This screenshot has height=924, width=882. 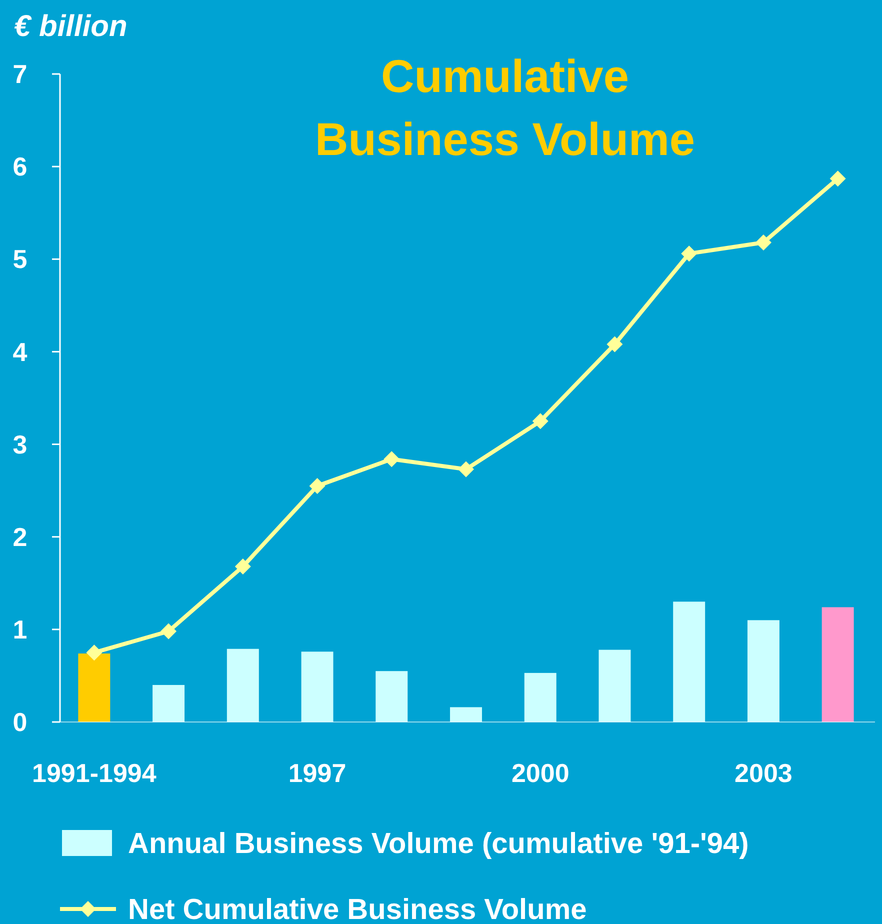 What do you see at coordinates (763, 773) in the screenshot?
I see `x-tick-label: 2003` at bounding box center [763, 773].